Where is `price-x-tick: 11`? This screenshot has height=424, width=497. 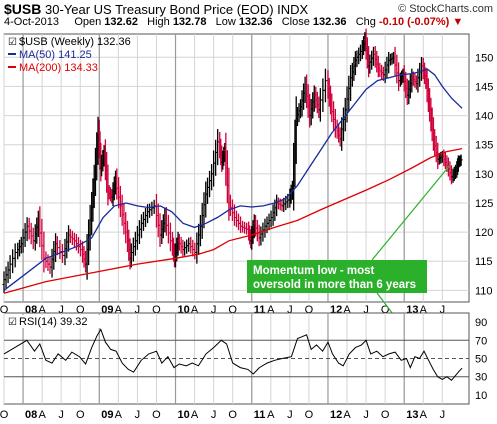
price-x-tick: 11 is located at coordinates (260, 310).